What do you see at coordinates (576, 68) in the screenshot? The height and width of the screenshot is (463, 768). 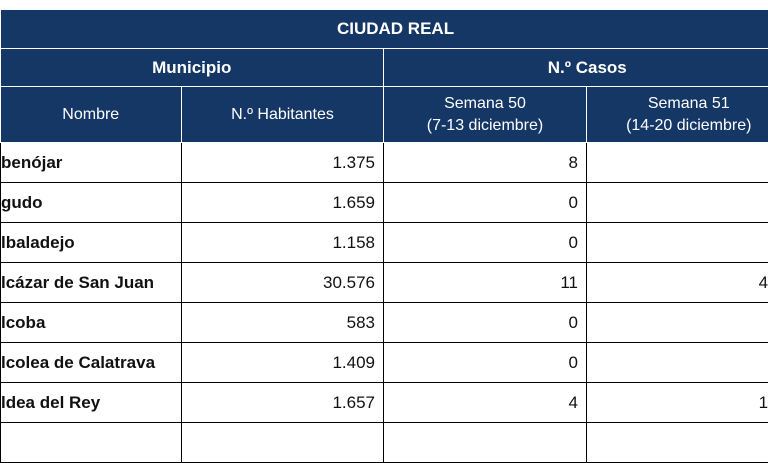 I see `group-header-casos: N.º Casos` at bounding box center [576, 68].